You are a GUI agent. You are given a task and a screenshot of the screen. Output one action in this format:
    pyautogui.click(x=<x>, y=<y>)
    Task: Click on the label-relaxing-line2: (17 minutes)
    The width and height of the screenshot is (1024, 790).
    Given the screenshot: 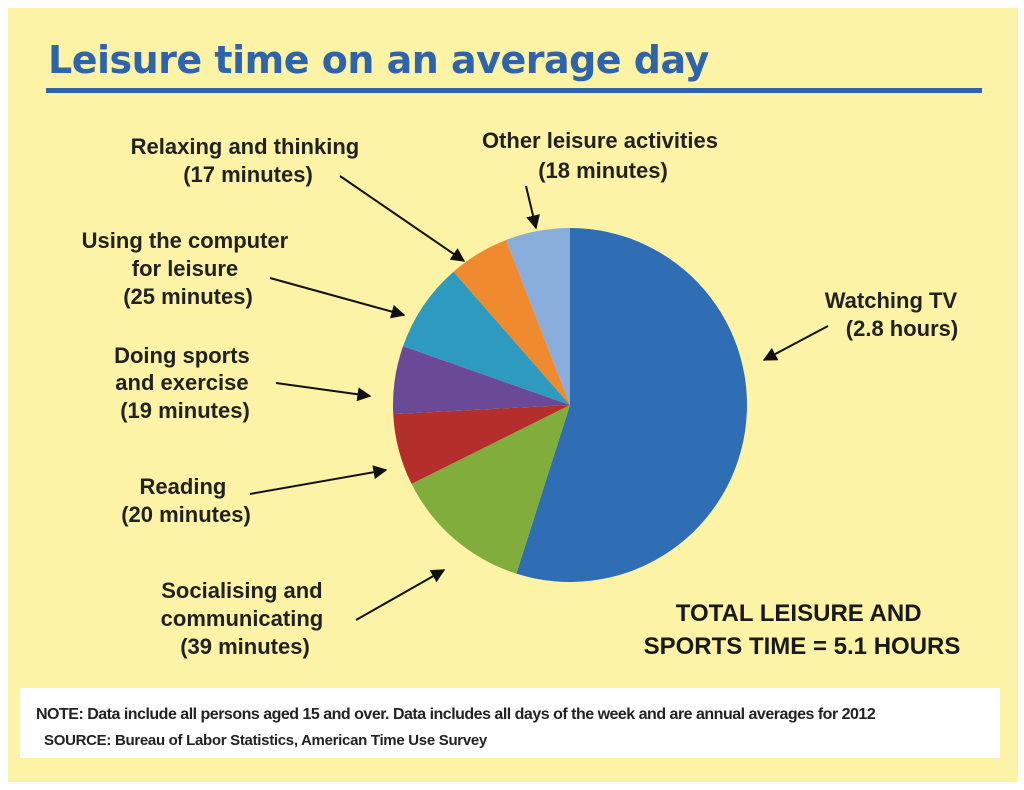 What is the action you would take?
    pyautogui.click(x=248, y=174)
    